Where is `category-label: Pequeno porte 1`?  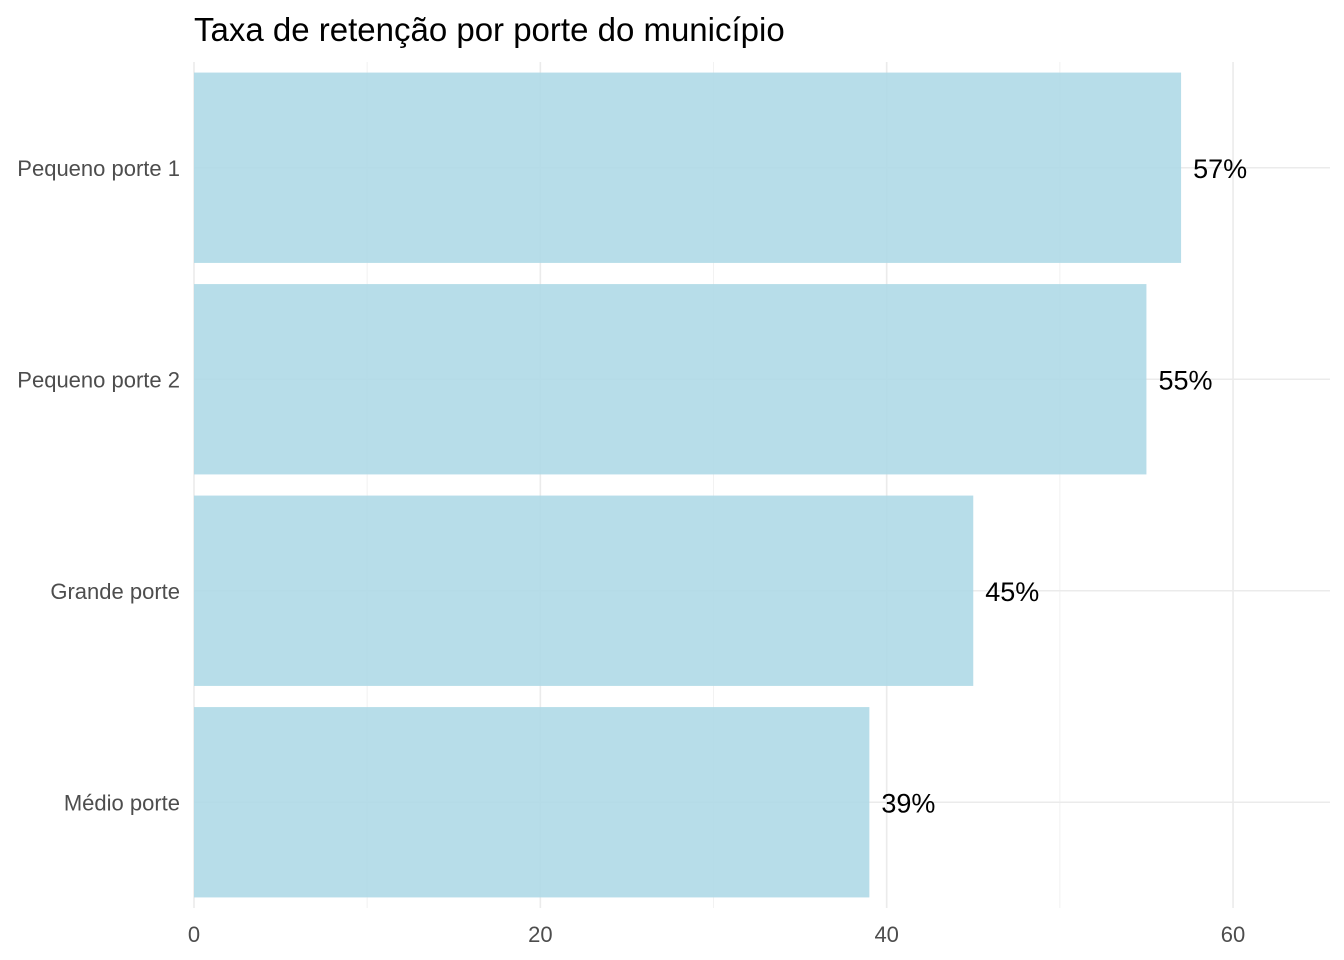 category-label: Pequeno porte 1 is located at coordinates (98, 168).